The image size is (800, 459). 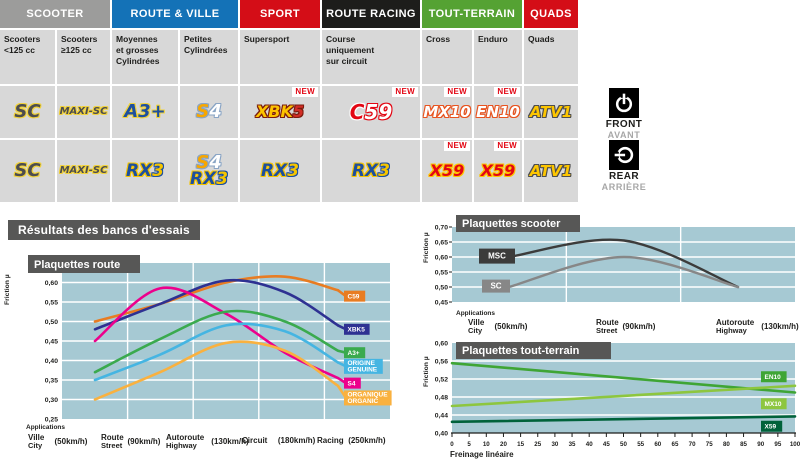 I want to click on product-logo-xbk5: XBK5, so click(x=280, y=112).